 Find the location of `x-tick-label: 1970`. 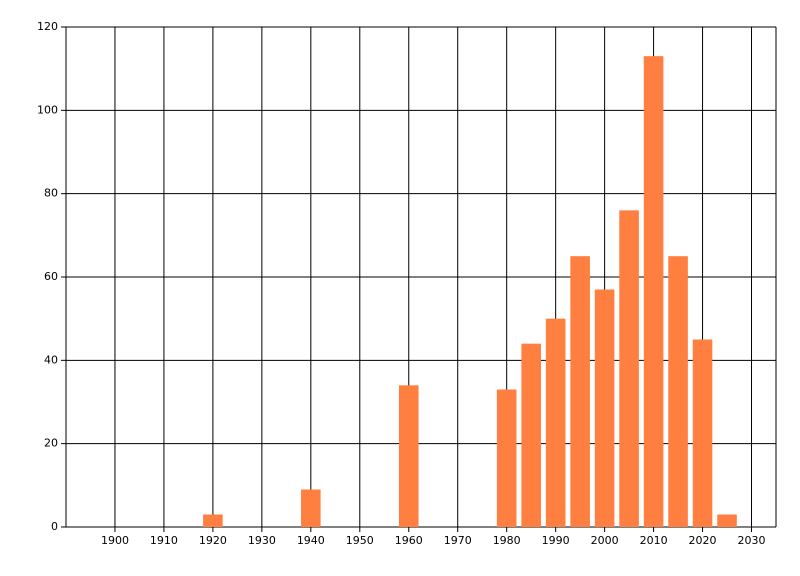

x-tick-label: 1970 is located at coordinates (458, 540).